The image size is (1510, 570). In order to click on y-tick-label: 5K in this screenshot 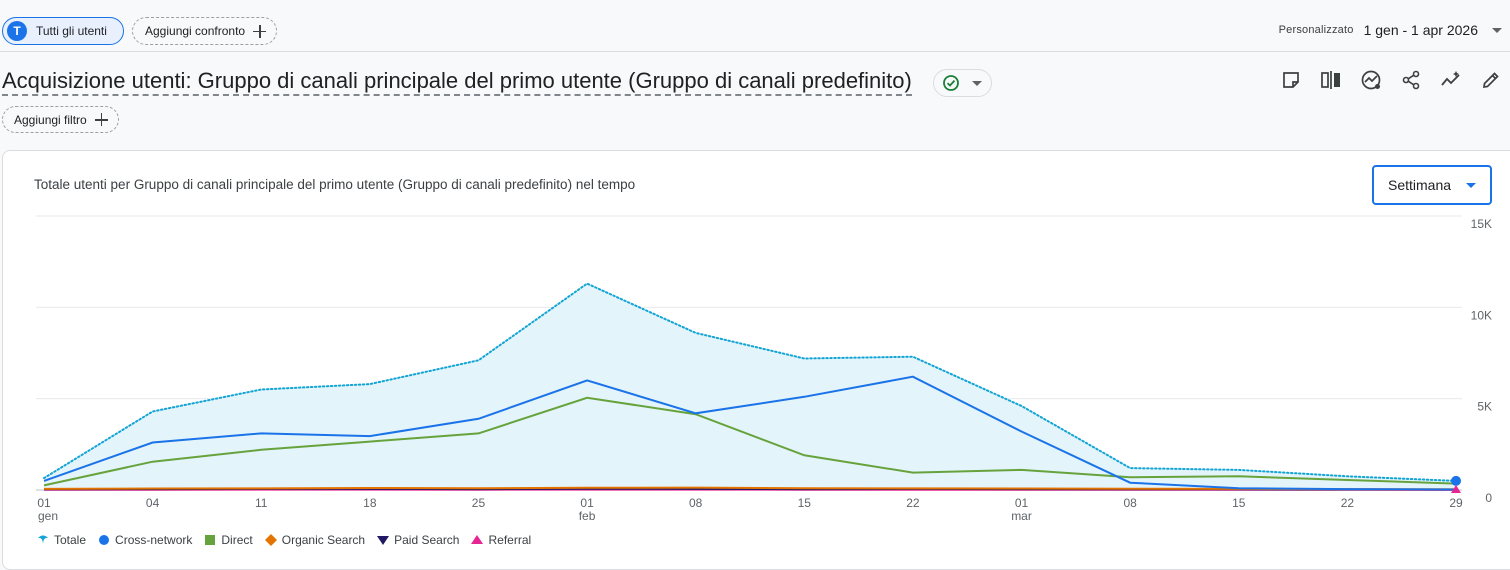, I will do `click(1484, 407)`.